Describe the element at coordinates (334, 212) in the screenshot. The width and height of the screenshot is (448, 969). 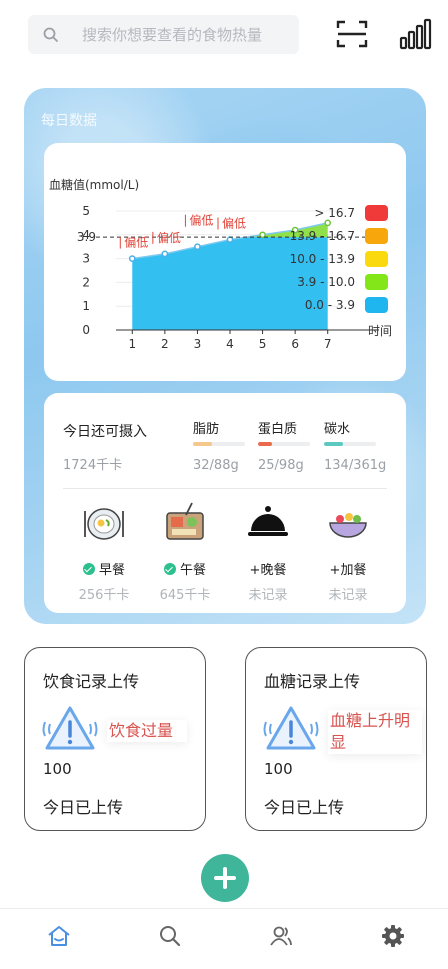
I see `legend-label: > 16.7` at that location.